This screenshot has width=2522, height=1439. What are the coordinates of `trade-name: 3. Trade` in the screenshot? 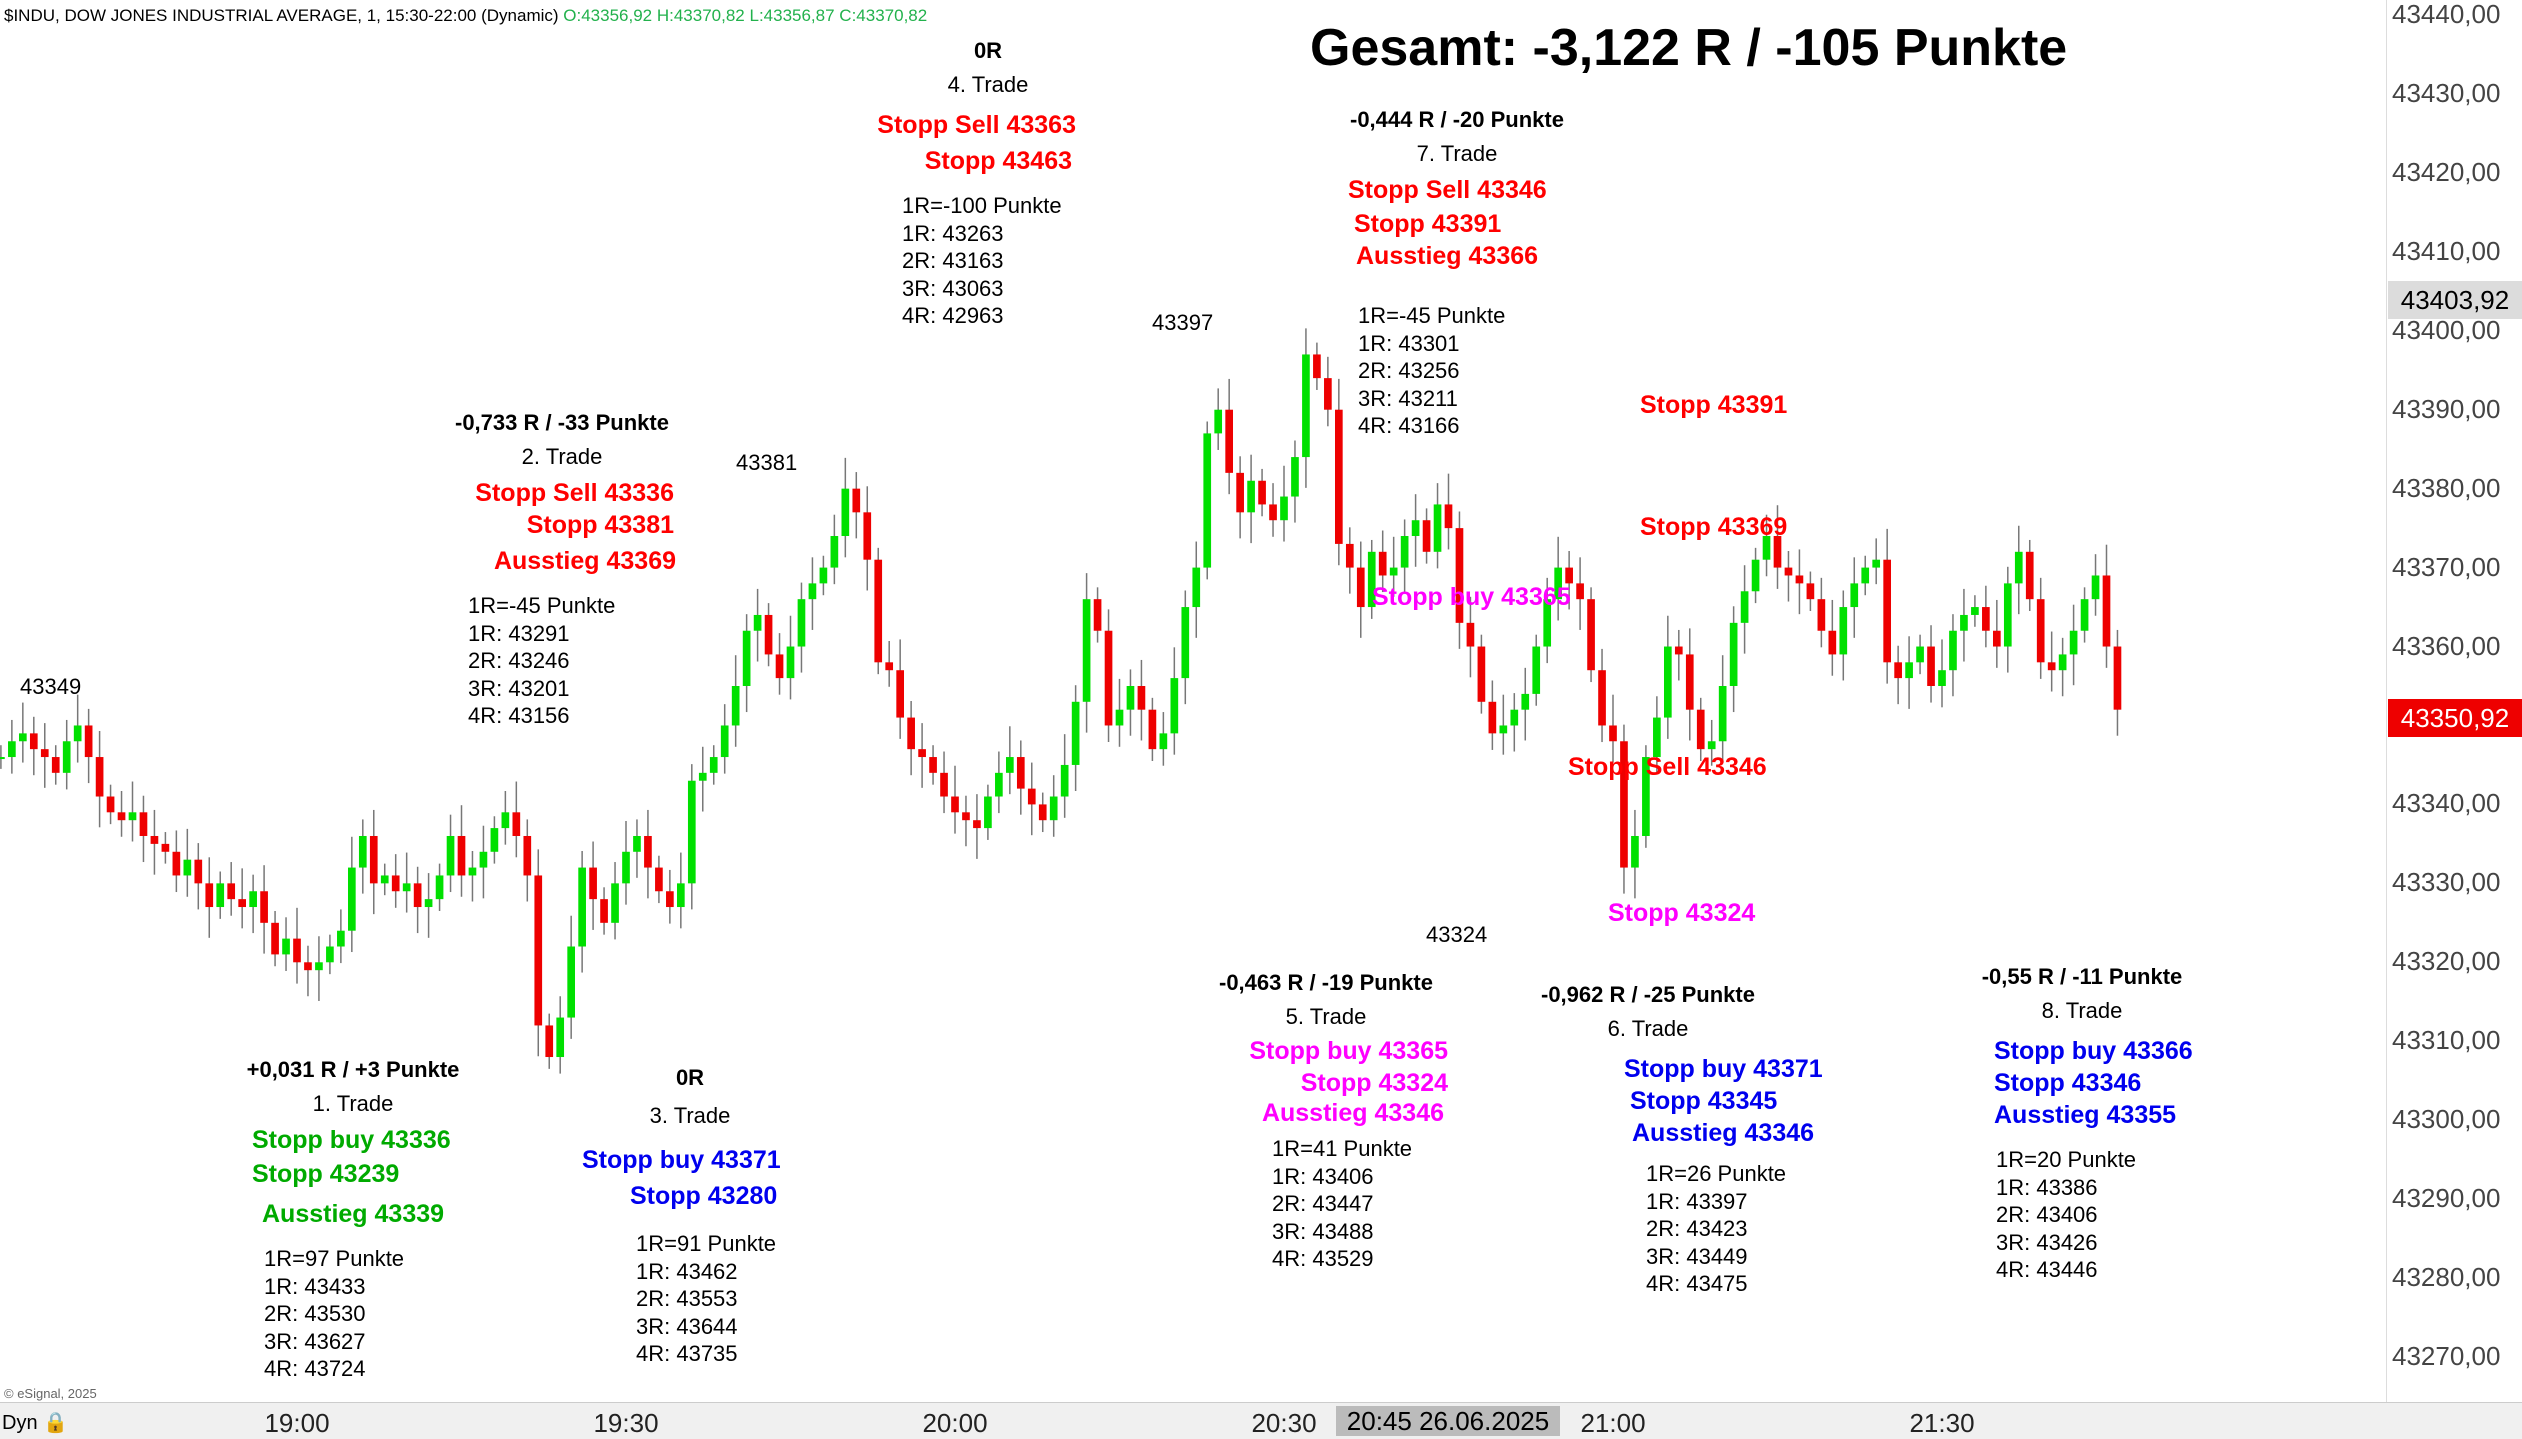 It's located at (690, 1116).